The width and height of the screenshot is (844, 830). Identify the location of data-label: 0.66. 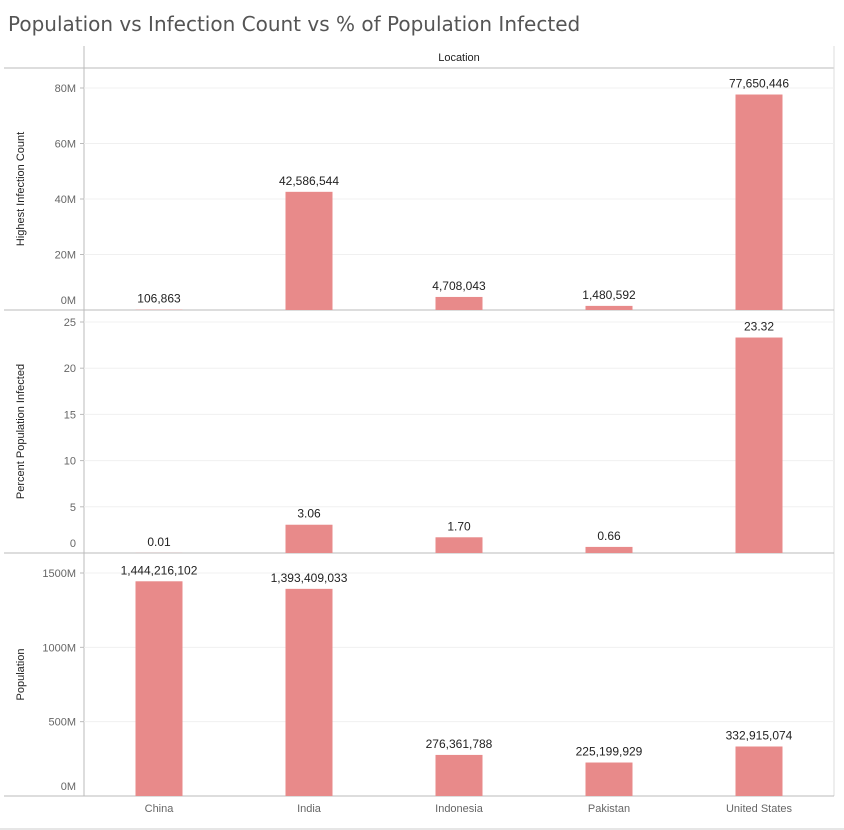
(609, 536).